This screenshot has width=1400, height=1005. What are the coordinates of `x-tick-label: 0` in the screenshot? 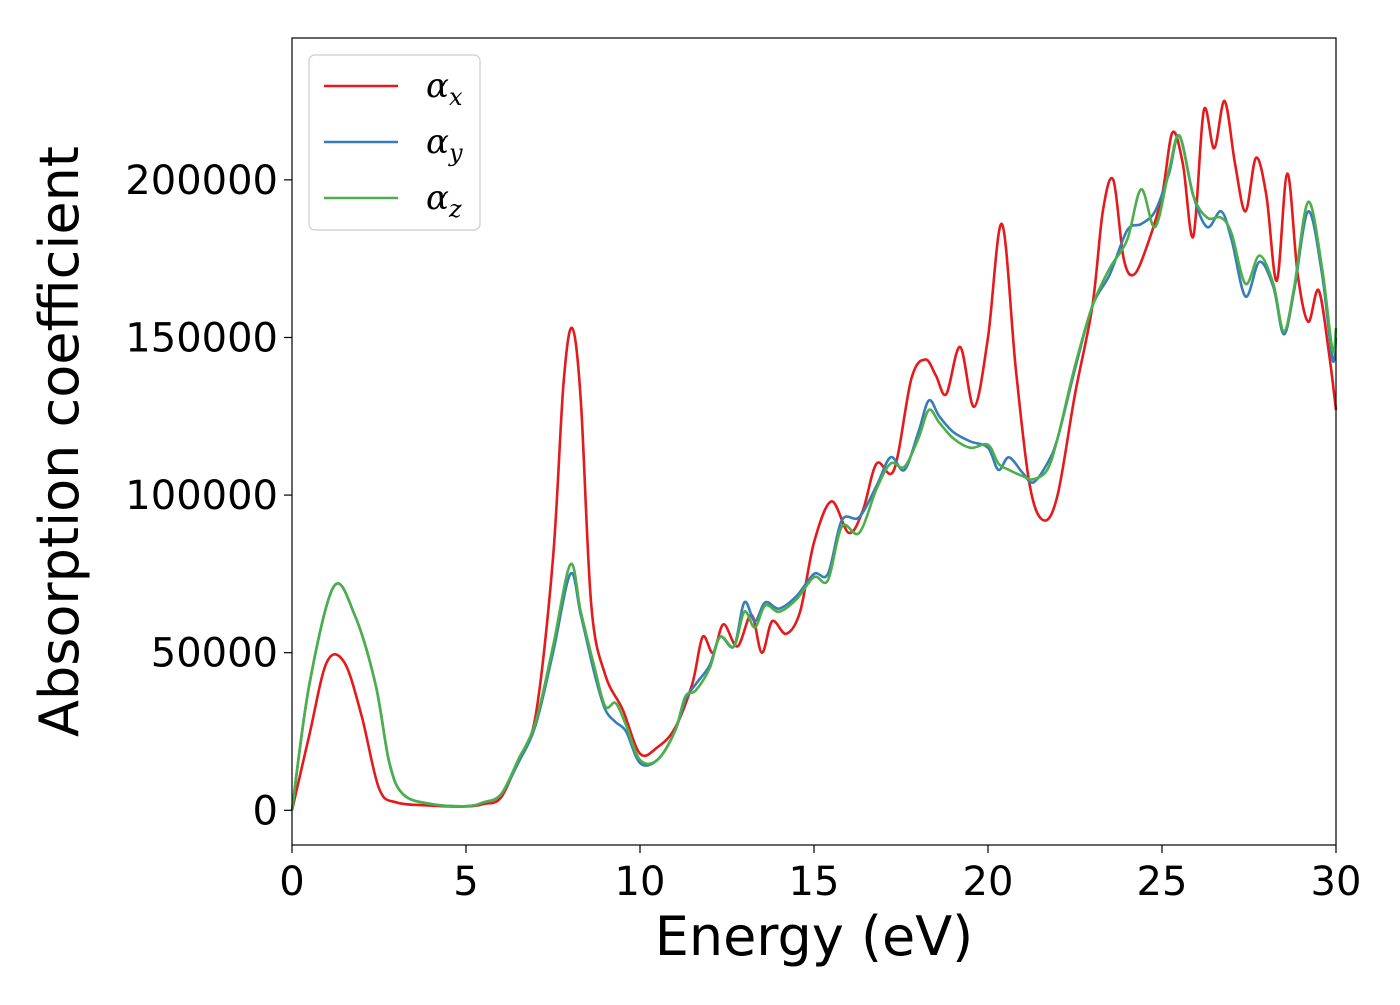 It's located at (291, 882).